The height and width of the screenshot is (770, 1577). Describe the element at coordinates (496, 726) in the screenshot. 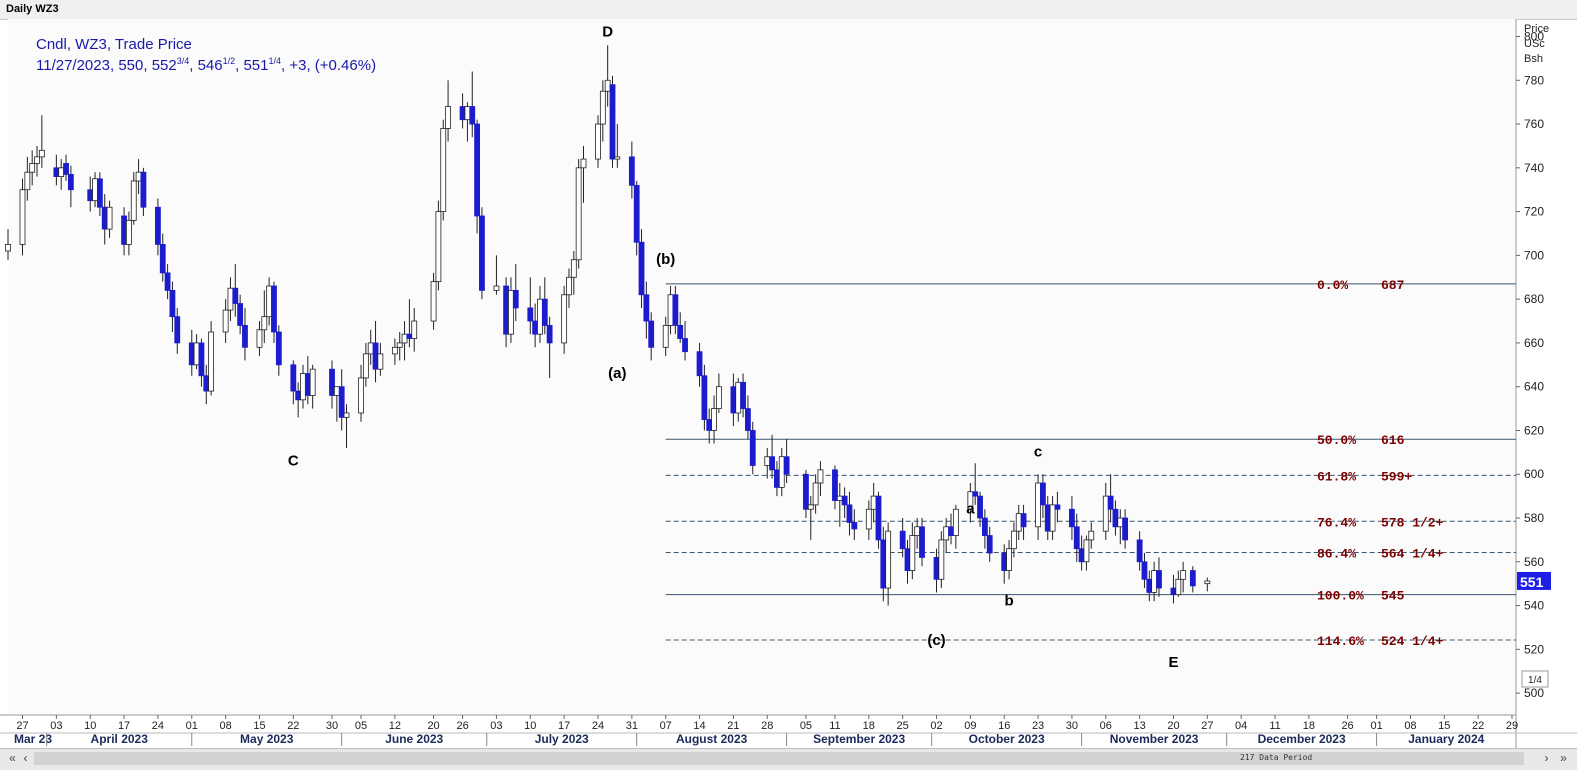

I see `date-tick-label: 03` at that location.